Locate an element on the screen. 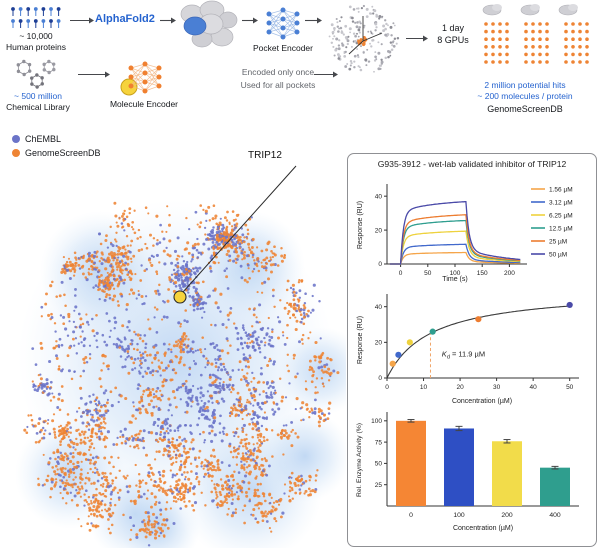 This screenshot has height=548, width=600. chemical-library-count: ~ 500 million is located at coordinates (38, 96).